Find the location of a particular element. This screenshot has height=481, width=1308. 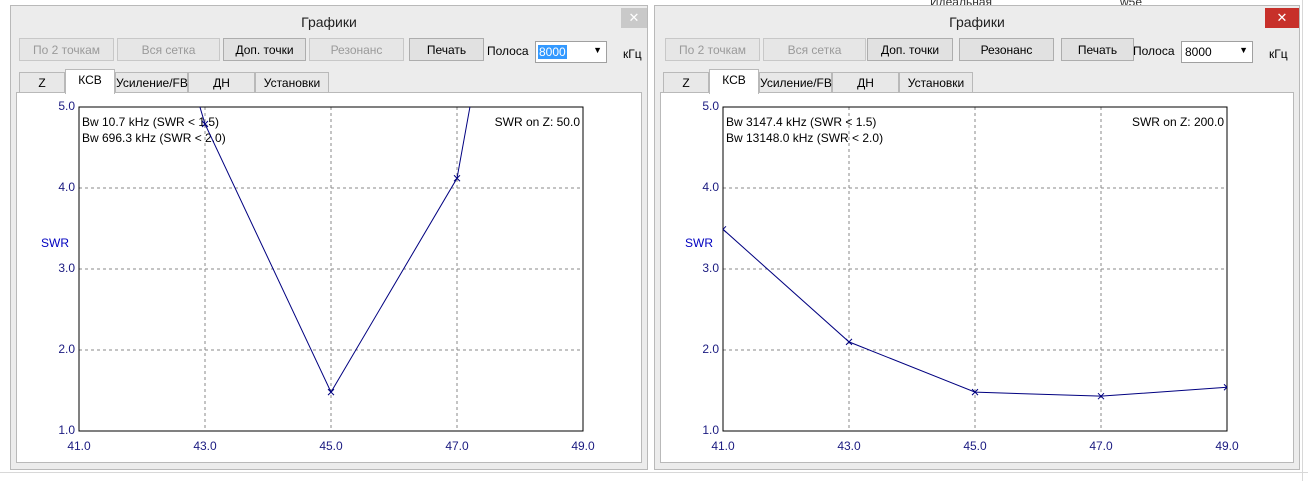

row-line is located at coordinates (654, 472).